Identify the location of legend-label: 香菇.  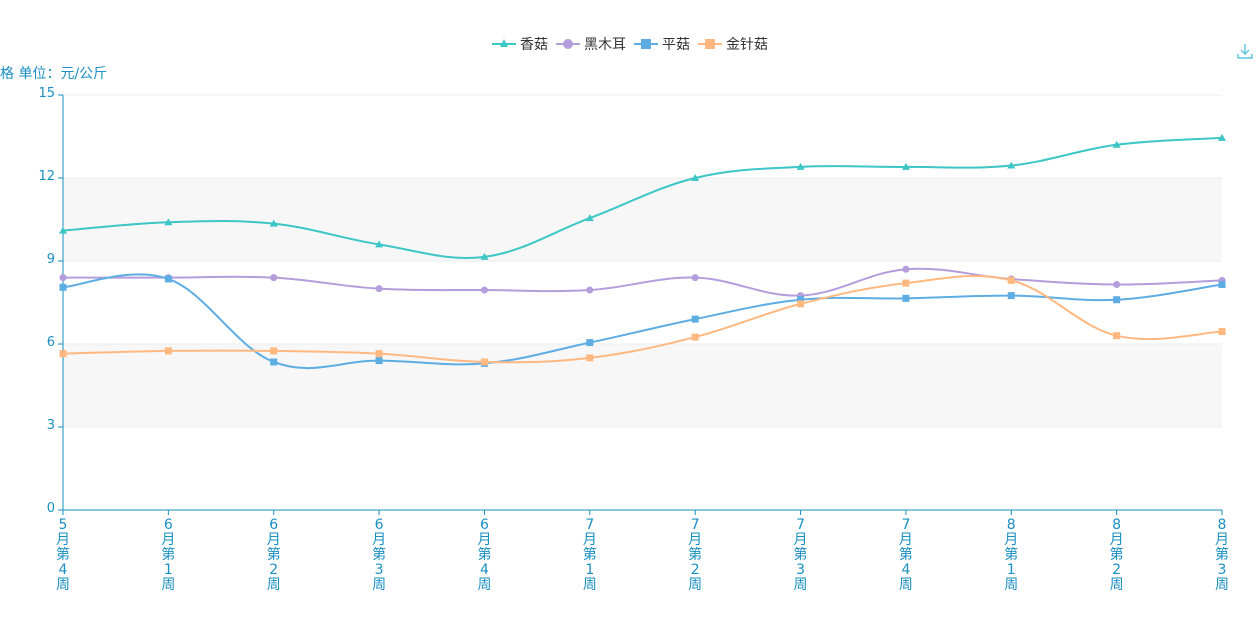
(534, 45).